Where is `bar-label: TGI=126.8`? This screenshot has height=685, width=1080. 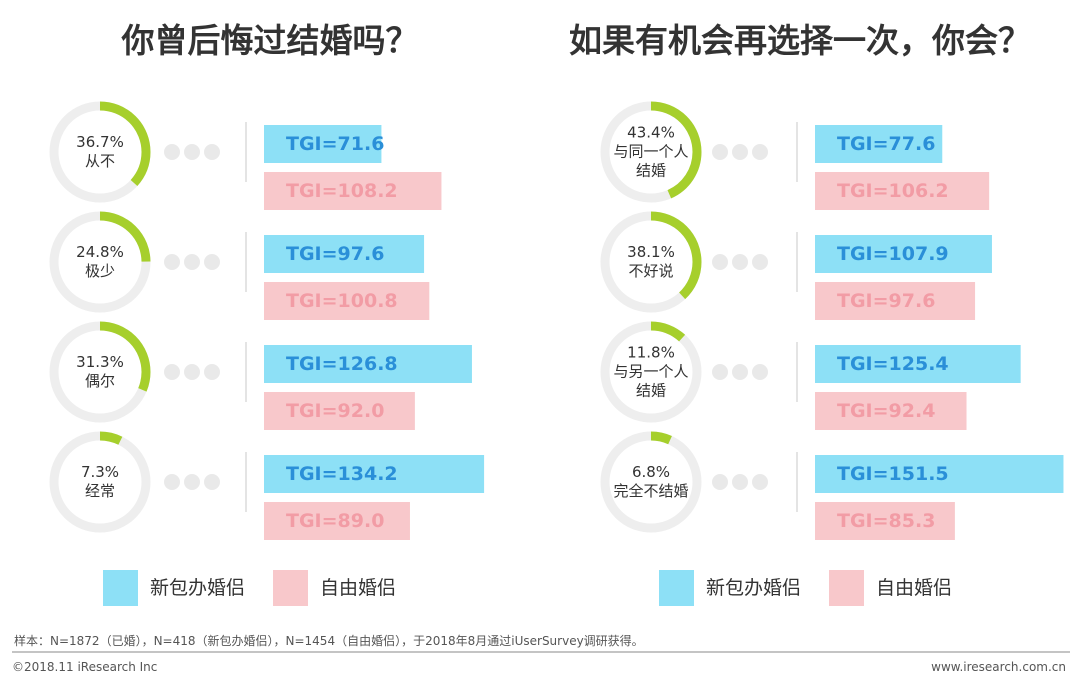
bar-label: TGI=126.8 is located at coordinates (342, 364).